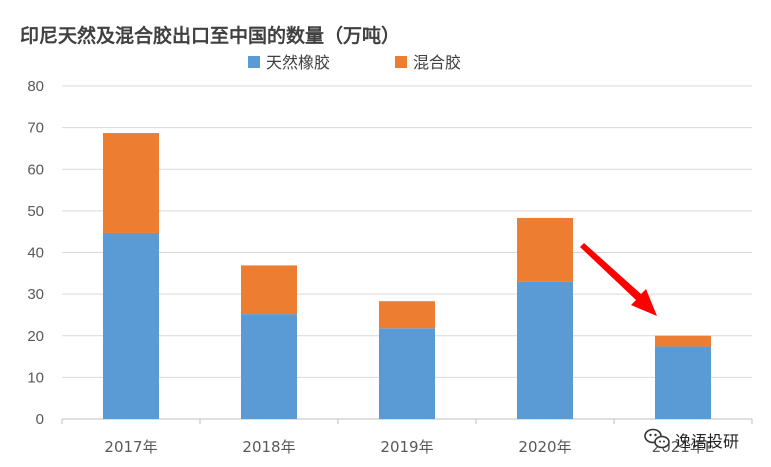 This screenshot has width=771, height=467. I want to click on x-tick-label: 2017年, so click(130, 447).